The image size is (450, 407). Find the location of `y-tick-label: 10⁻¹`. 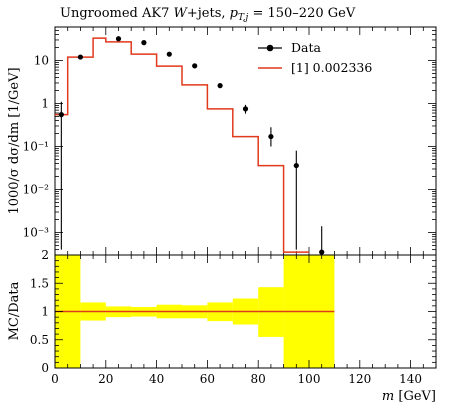

y-tick-label: 10⁻¹ is located at coordinates (36, 146).